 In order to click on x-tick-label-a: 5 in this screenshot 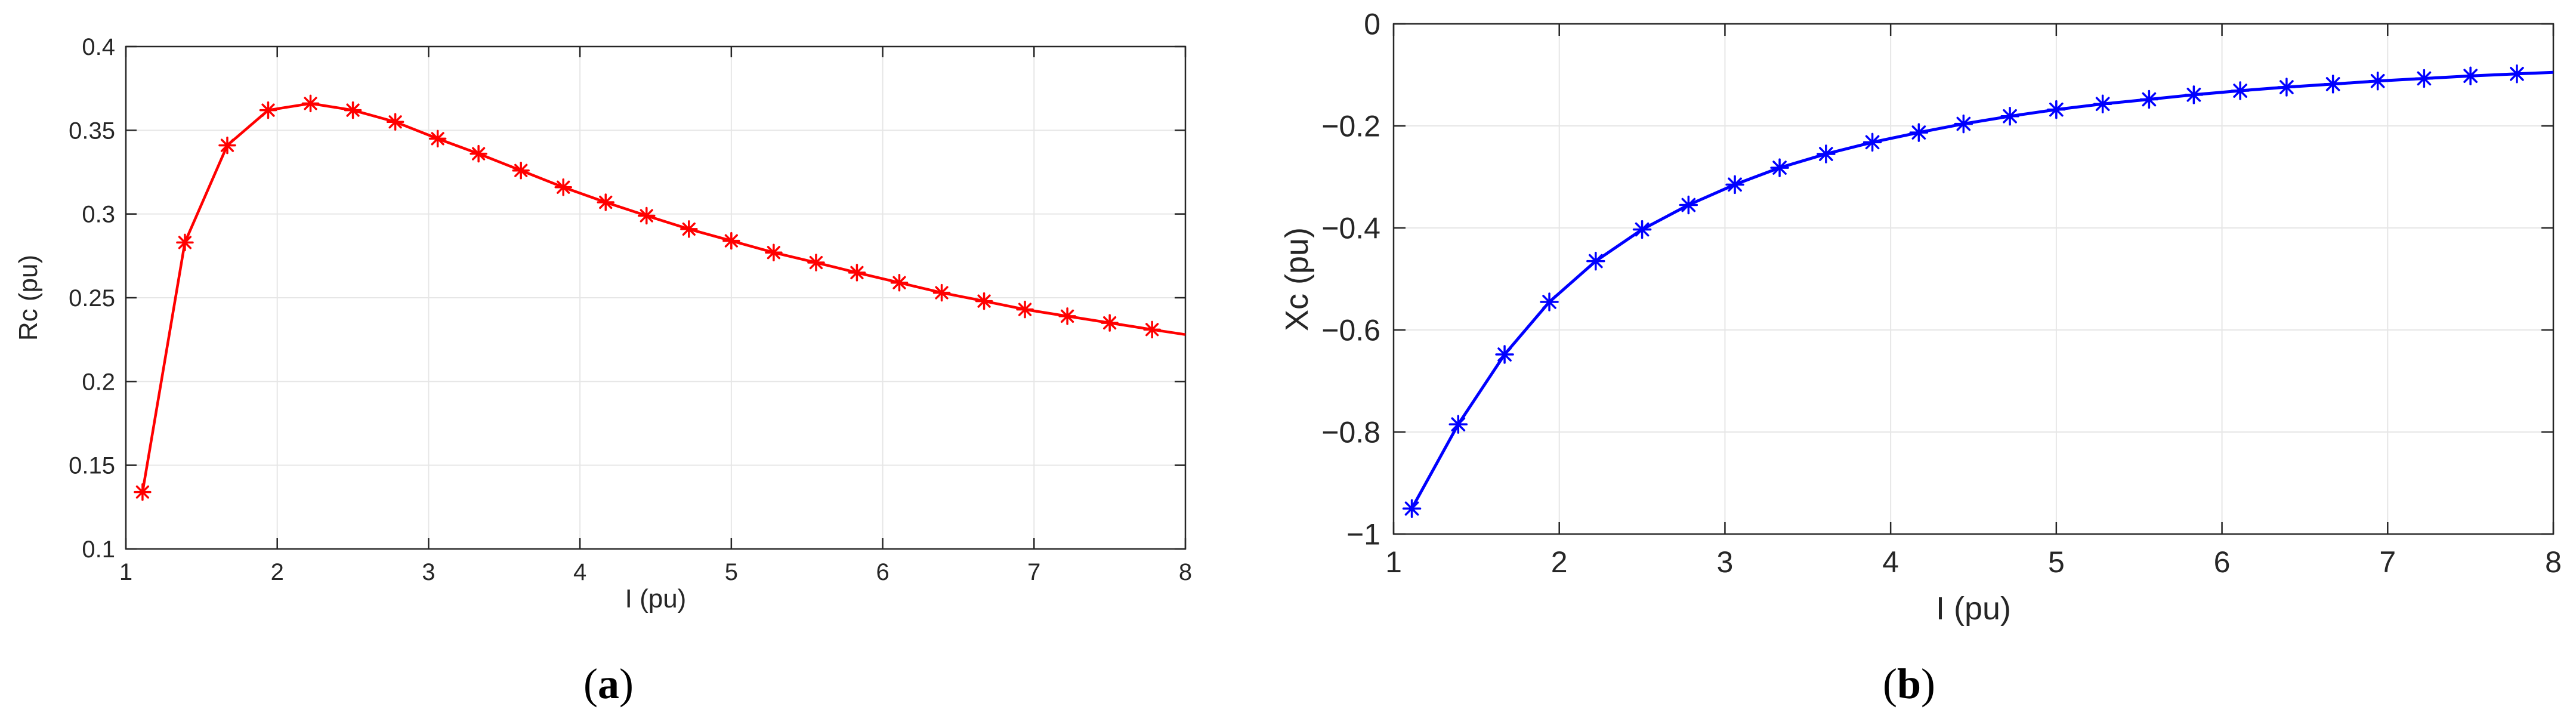, I will do `click(731, 572)`.